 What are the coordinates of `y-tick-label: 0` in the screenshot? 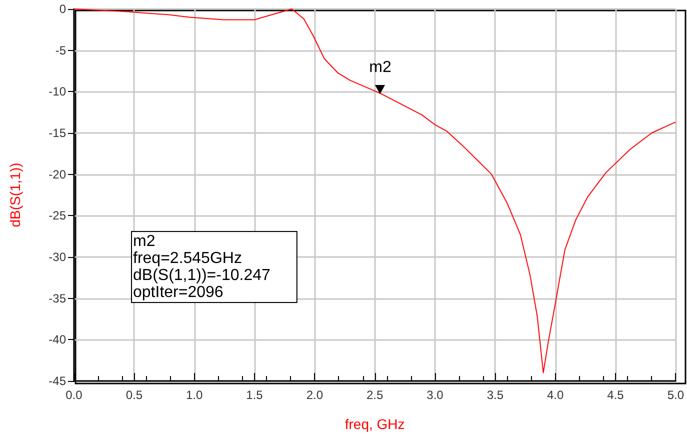 It's located at (62, 9).